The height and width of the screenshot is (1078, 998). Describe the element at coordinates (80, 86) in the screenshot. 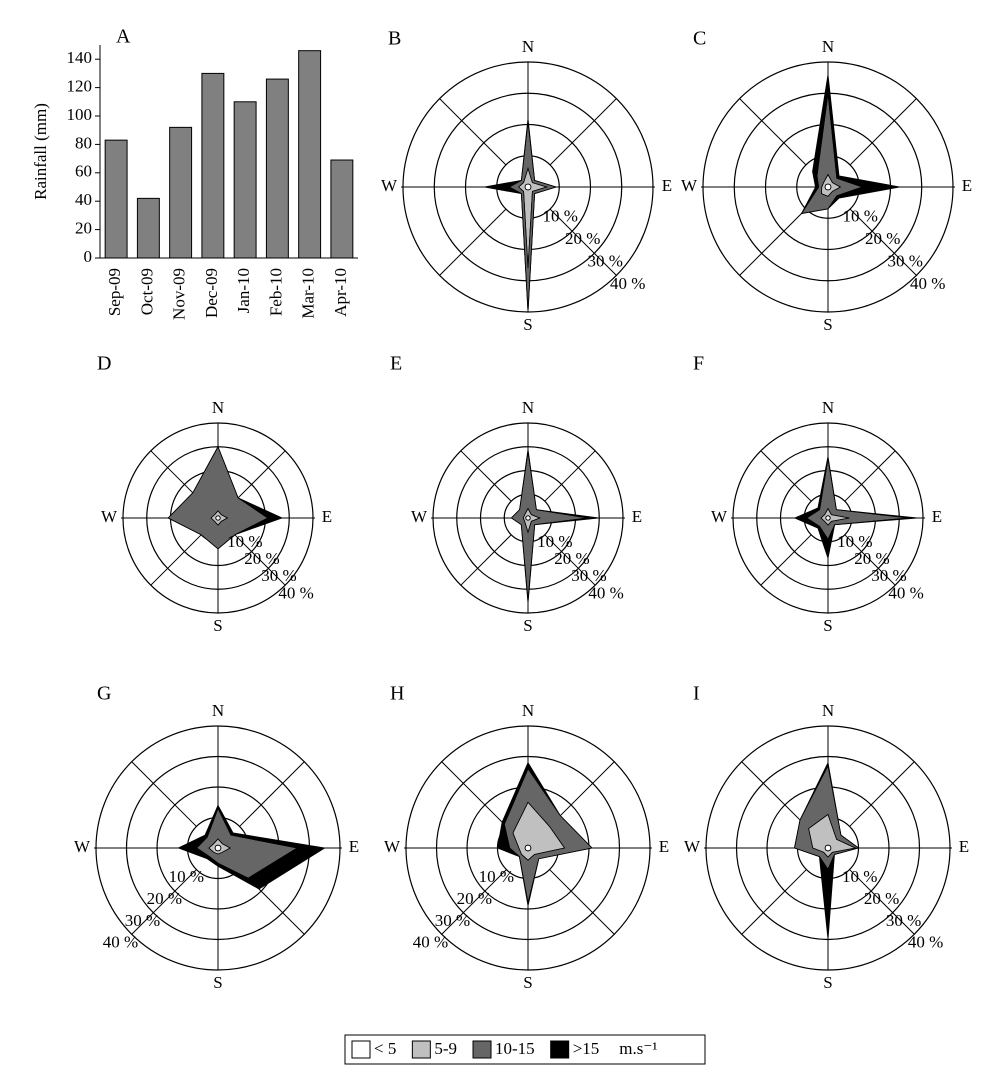

I see `y-tick-label: 120` at that location.